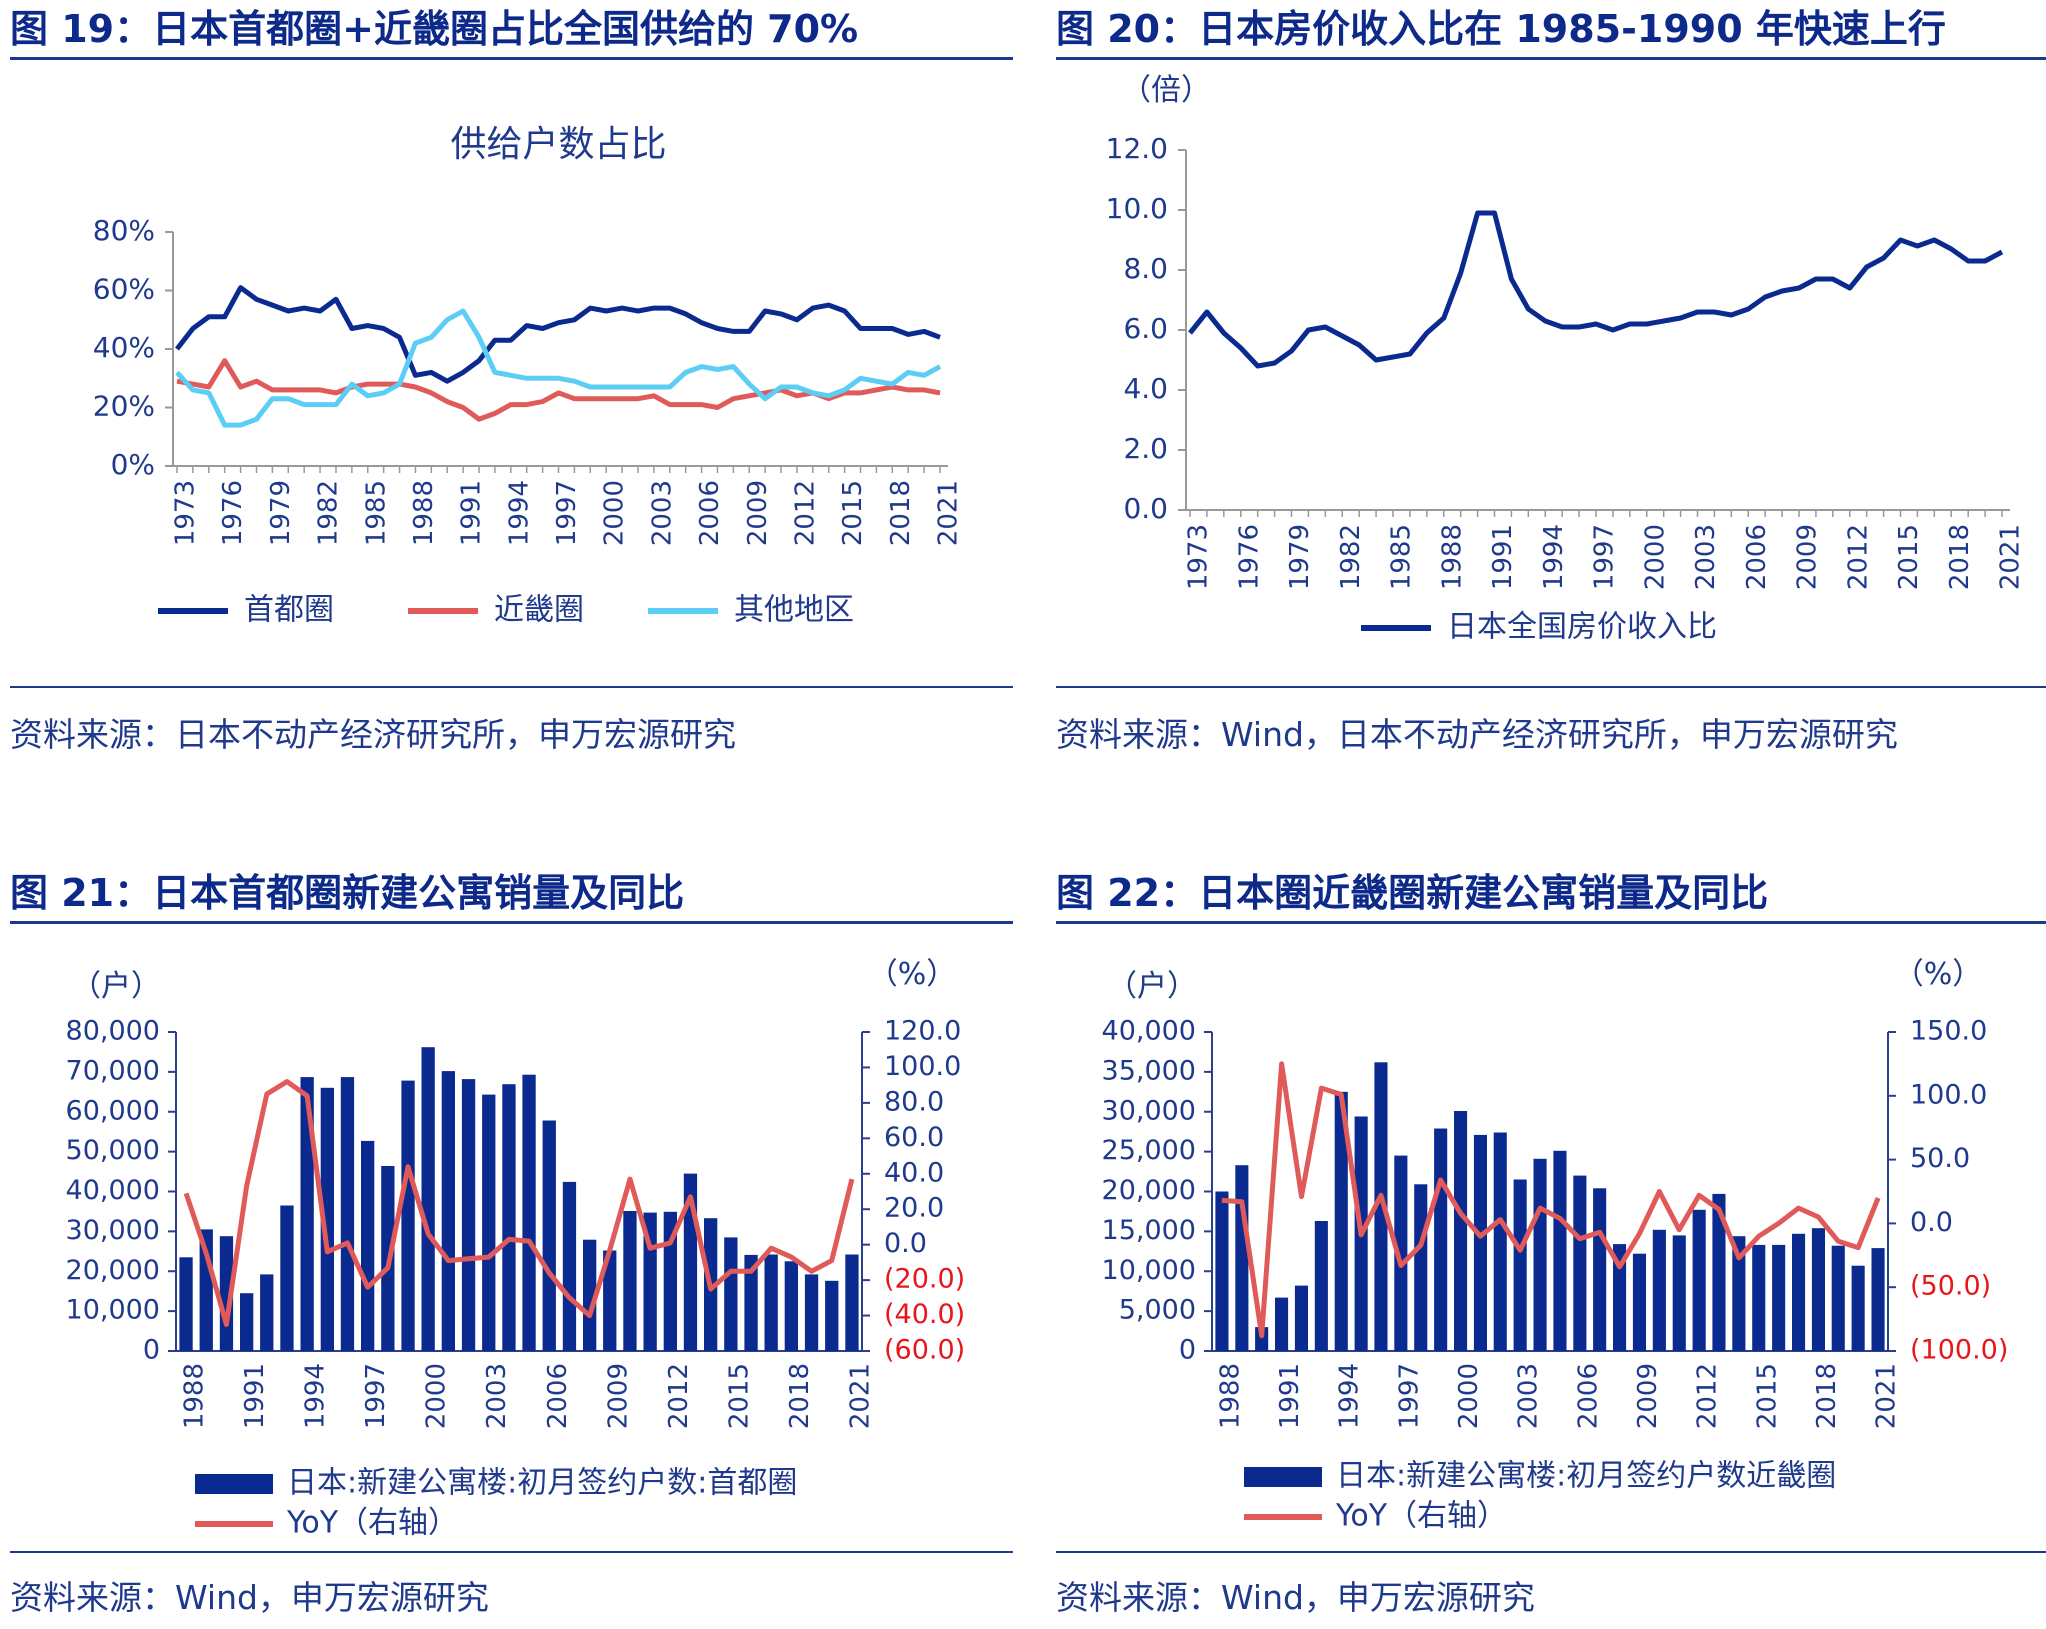 This screenshot has height=1629, width=2046. What do you see at coordinates (1149, 1110) in the screenshot?
I see `left-y-tick-label: 30,000` at bounding box center [1149, 1110].